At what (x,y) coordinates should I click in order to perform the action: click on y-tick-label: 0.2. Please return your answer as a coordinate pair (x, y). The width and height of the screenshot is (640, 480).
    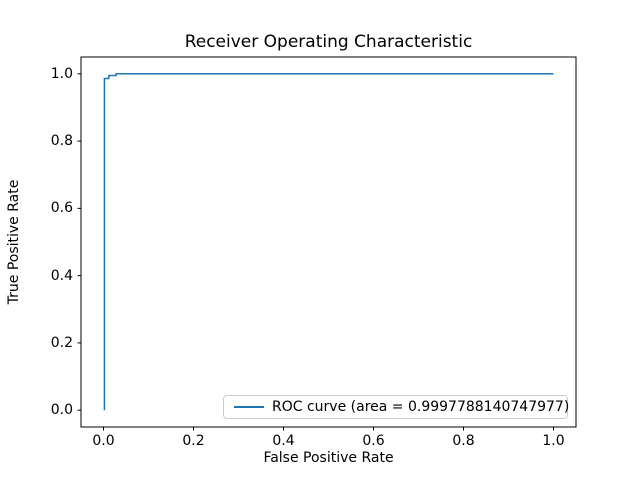
    Looking at the image, I should click on (61, 342).